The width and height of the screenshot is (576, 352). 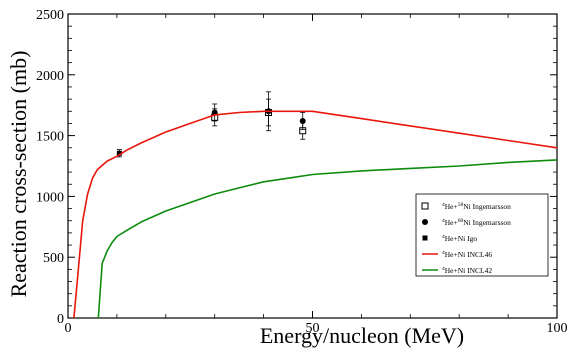 I want to click on legend-label: 4He+58Ni Ingemarsson, so click(x=476, y=206).